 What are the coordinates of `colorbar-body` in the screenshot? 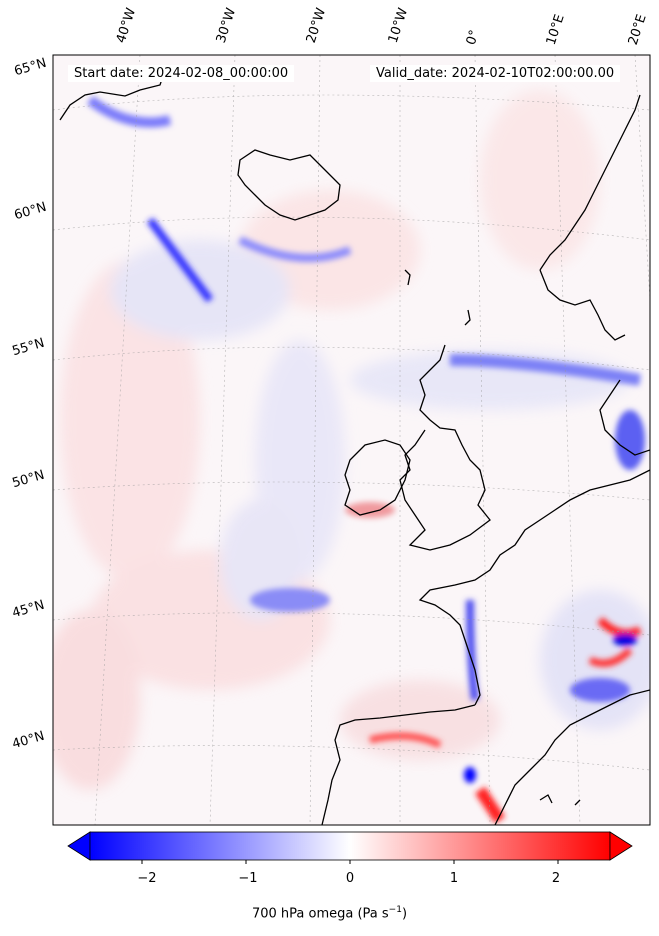 It's located at (350, 846).